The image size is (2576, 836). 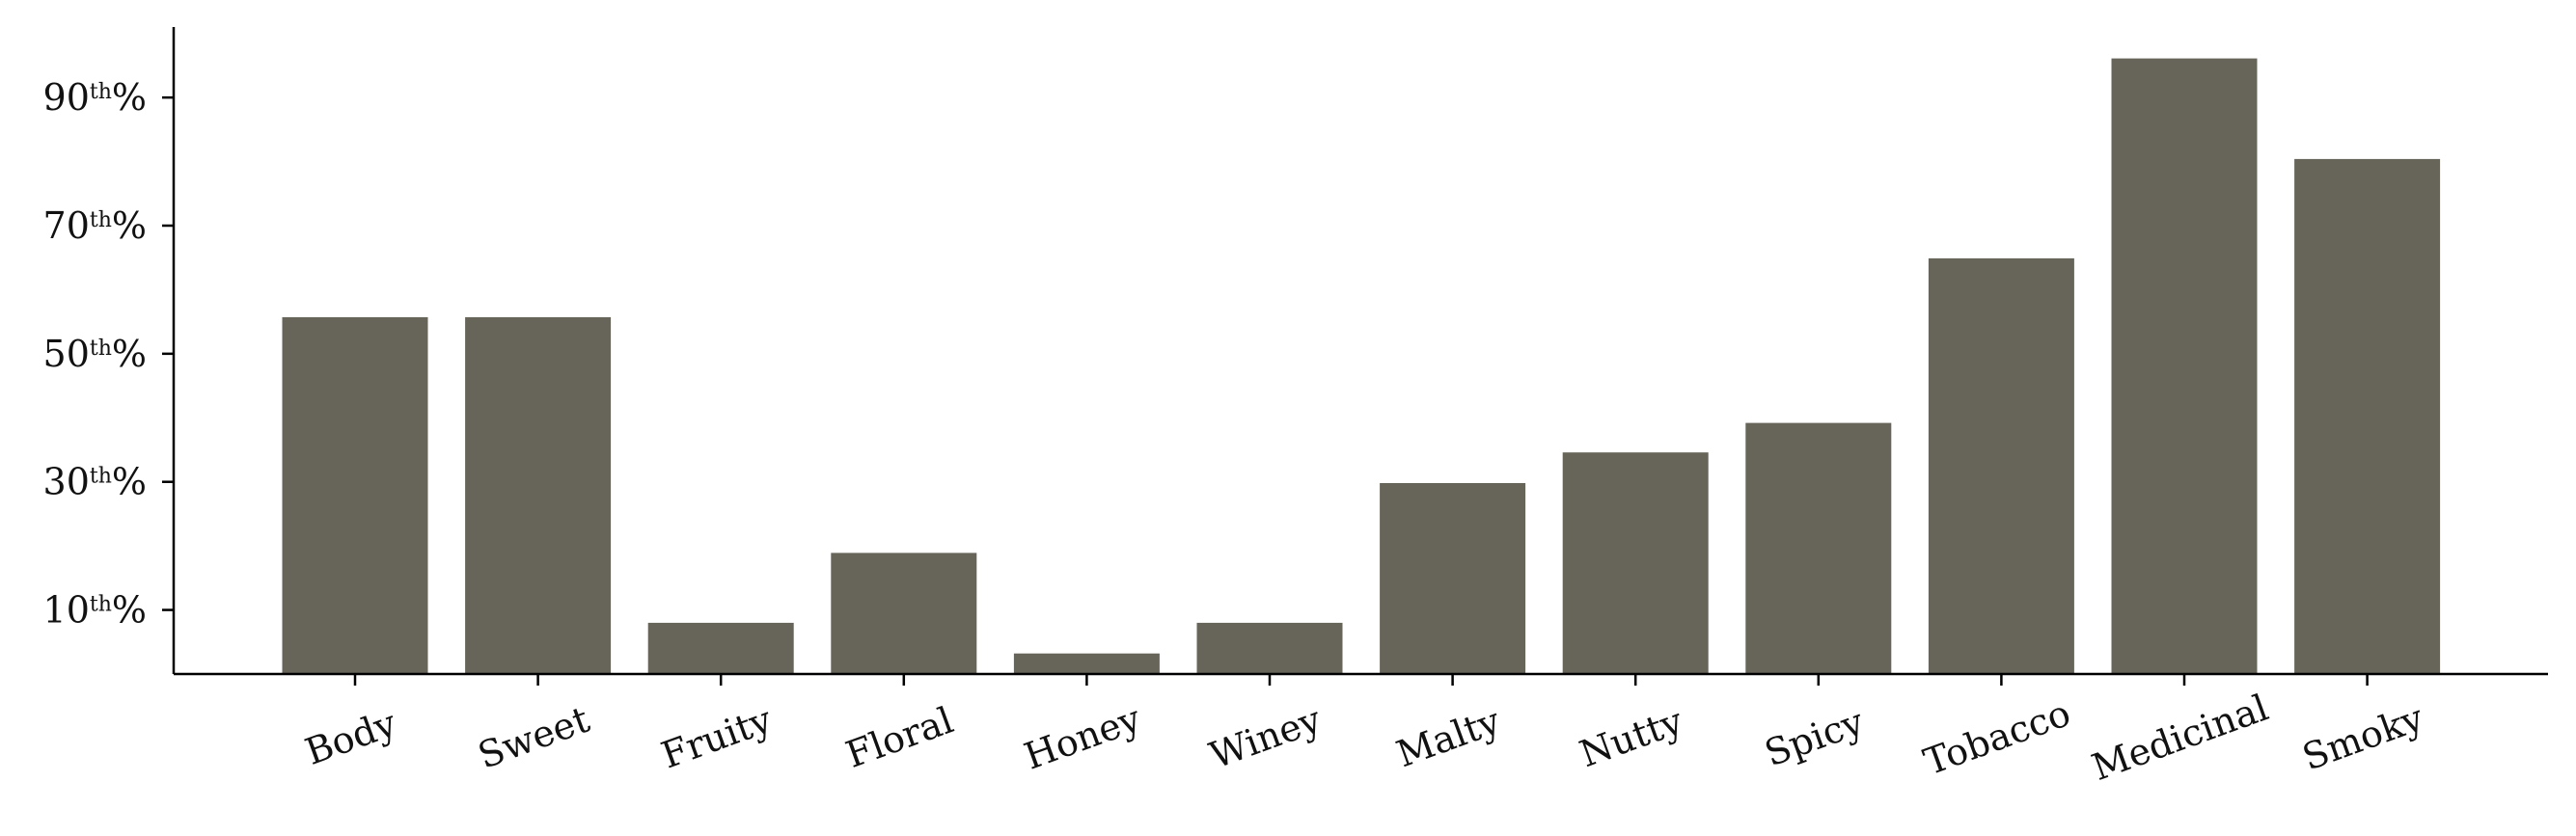 I want to click on bar-spicy, so click(x=1819, y=548).